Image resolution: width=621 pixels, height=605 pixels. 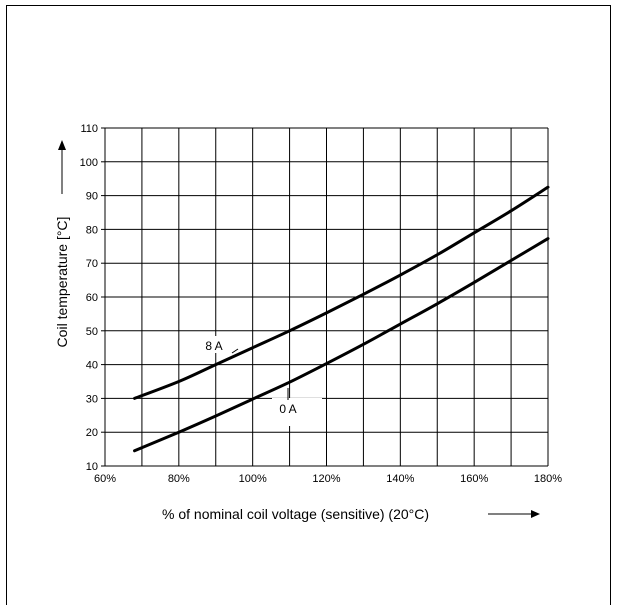 I want to click on label-bg-0a, so click(x=297, y=412).